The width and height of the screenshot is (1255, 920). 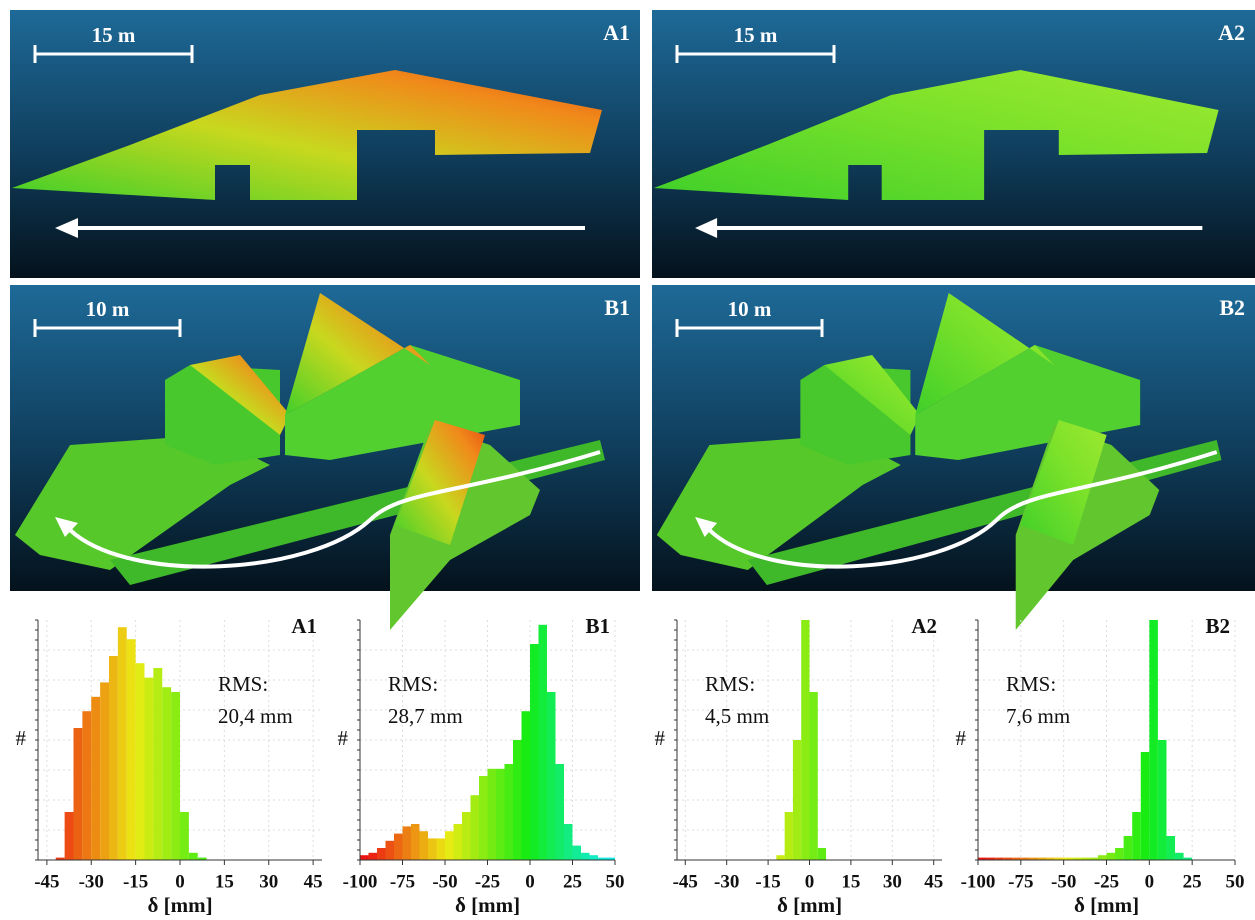 What do you see at coordinates (1063, 482) in the screenshot?
I see `shed-roof` at bounding box center [1063, 482].